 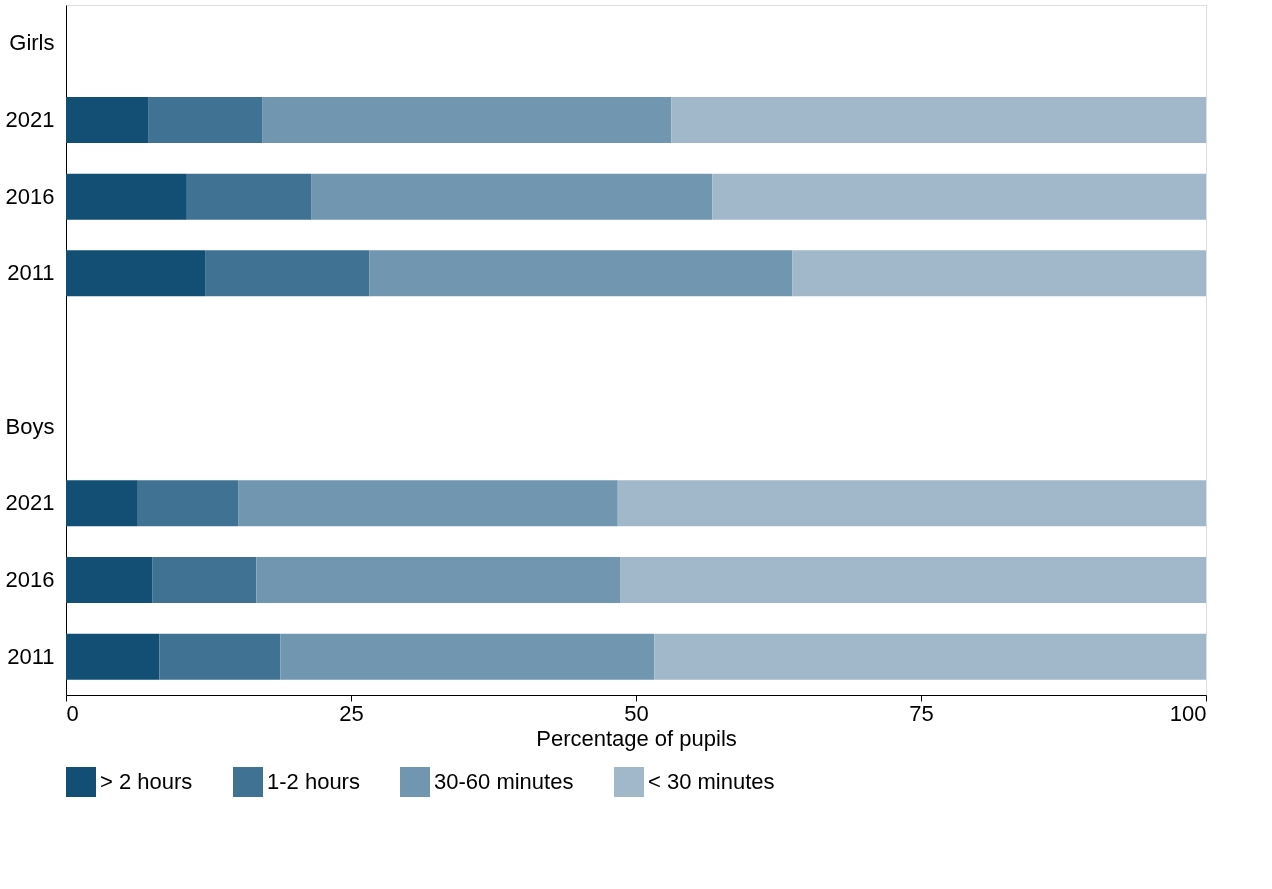 What do you see at coordinates (72, 713) in the screenshot?
I see `x-tick-label: 0` at bounding box center [72, 713].